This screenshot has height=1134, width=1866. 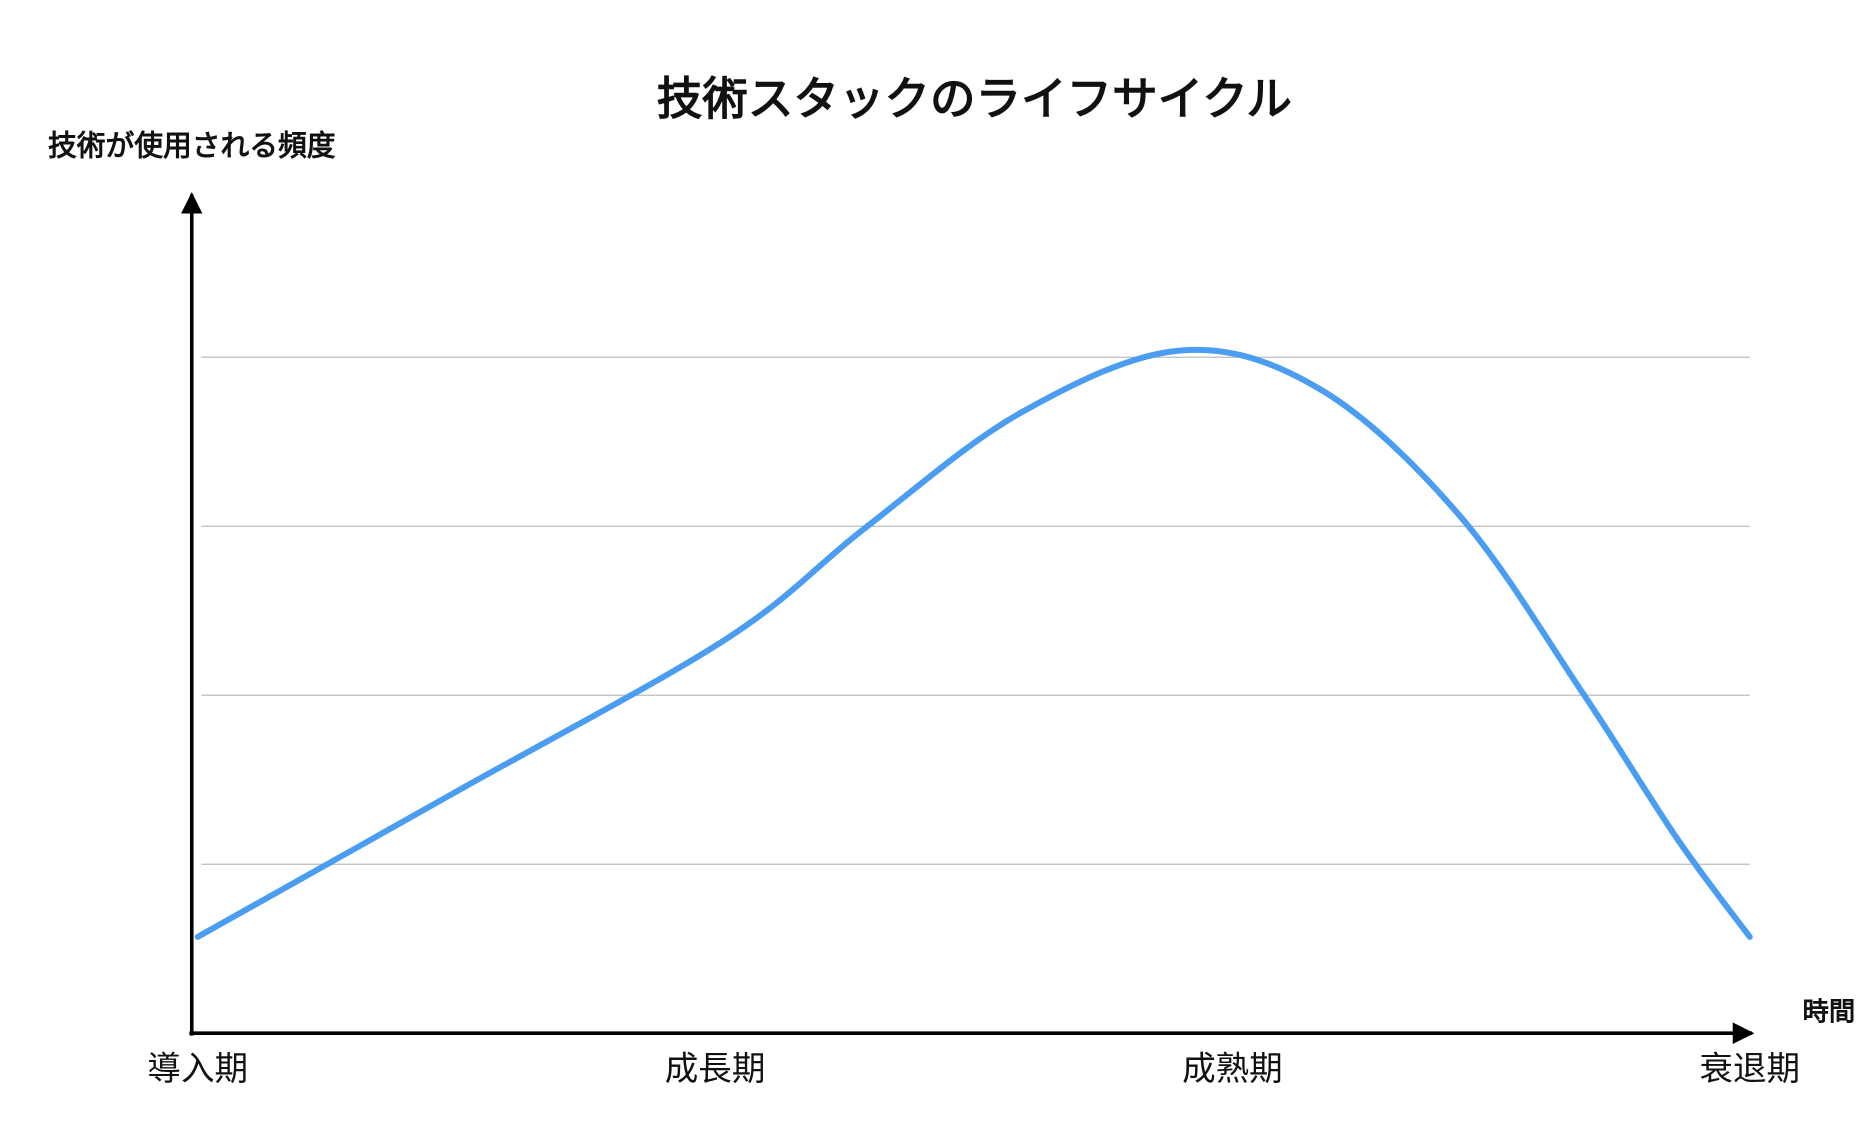 What do you see at coordinates (974, 98) in the screenshot?
I see `chart-title: 技術スタックのライフサイクル` at bounding box center [974, 98].